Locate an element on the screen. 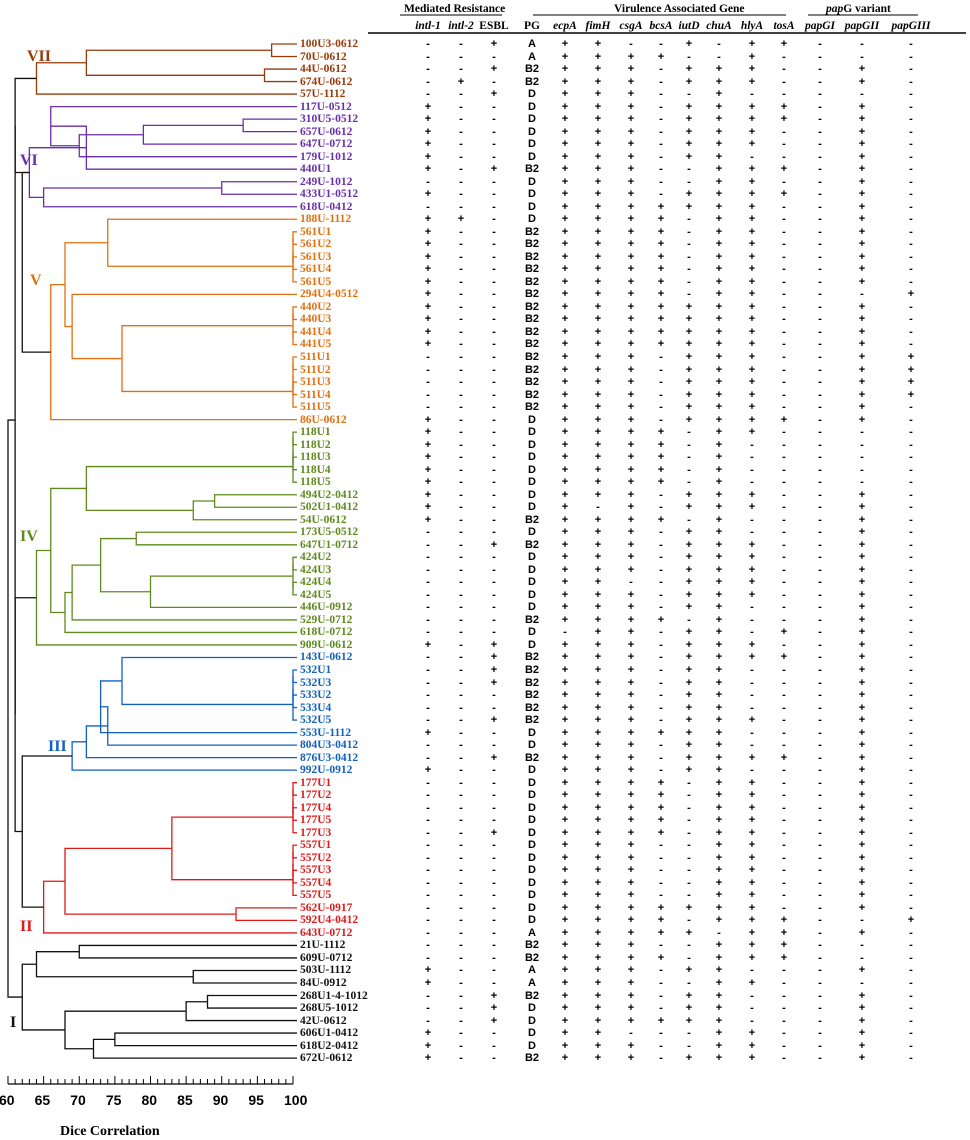 Image resolution: width=970 pixels, height=1140 pixels. isolate-label: 876U3-0412 is located at coordinates (329, 757).